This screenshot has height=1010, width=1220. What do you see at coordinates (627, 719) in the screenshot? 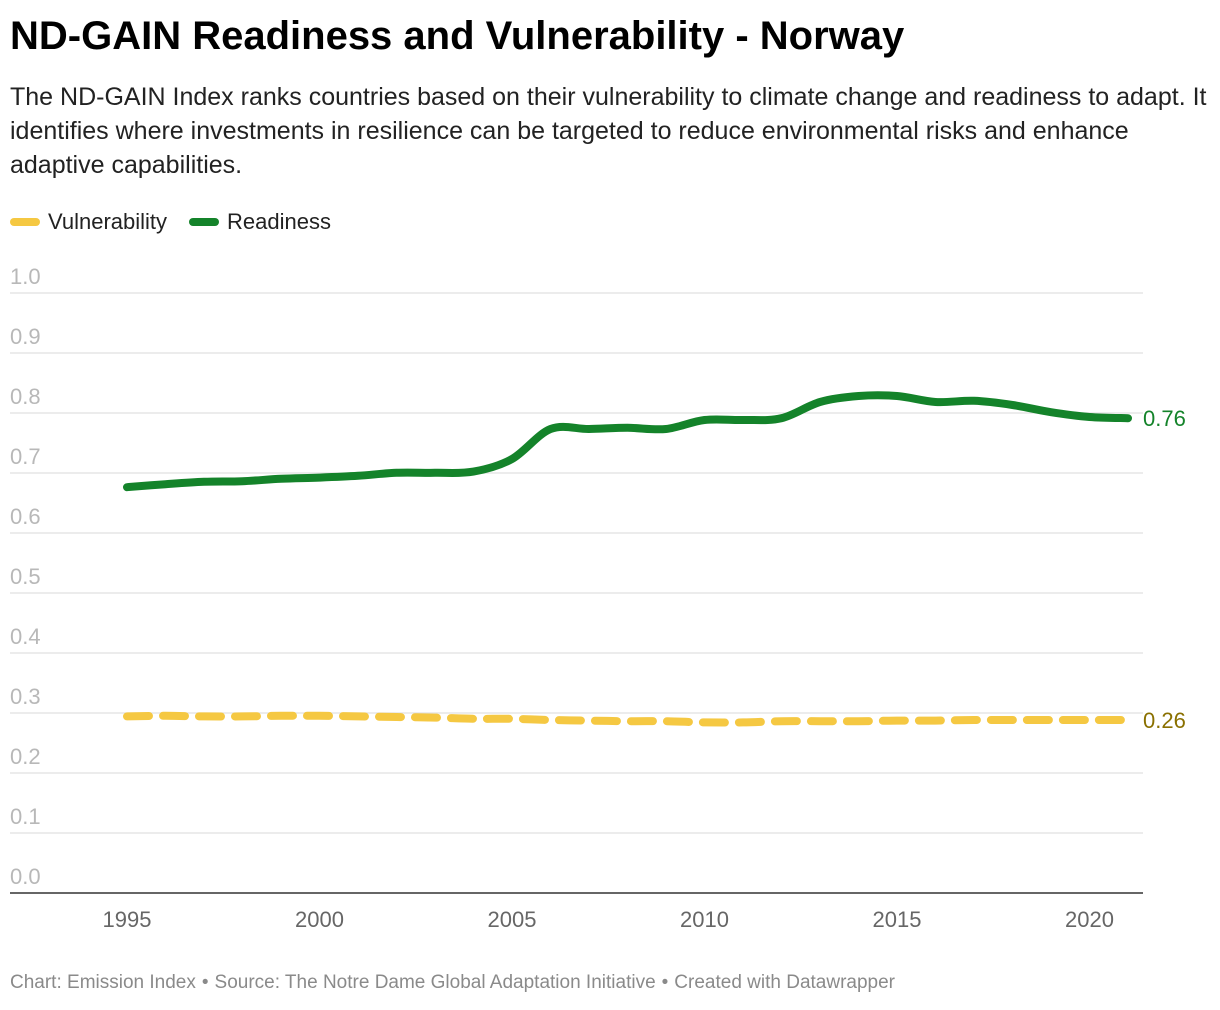
I see `series-line-vulnerability` at bounding box center [627, 719].